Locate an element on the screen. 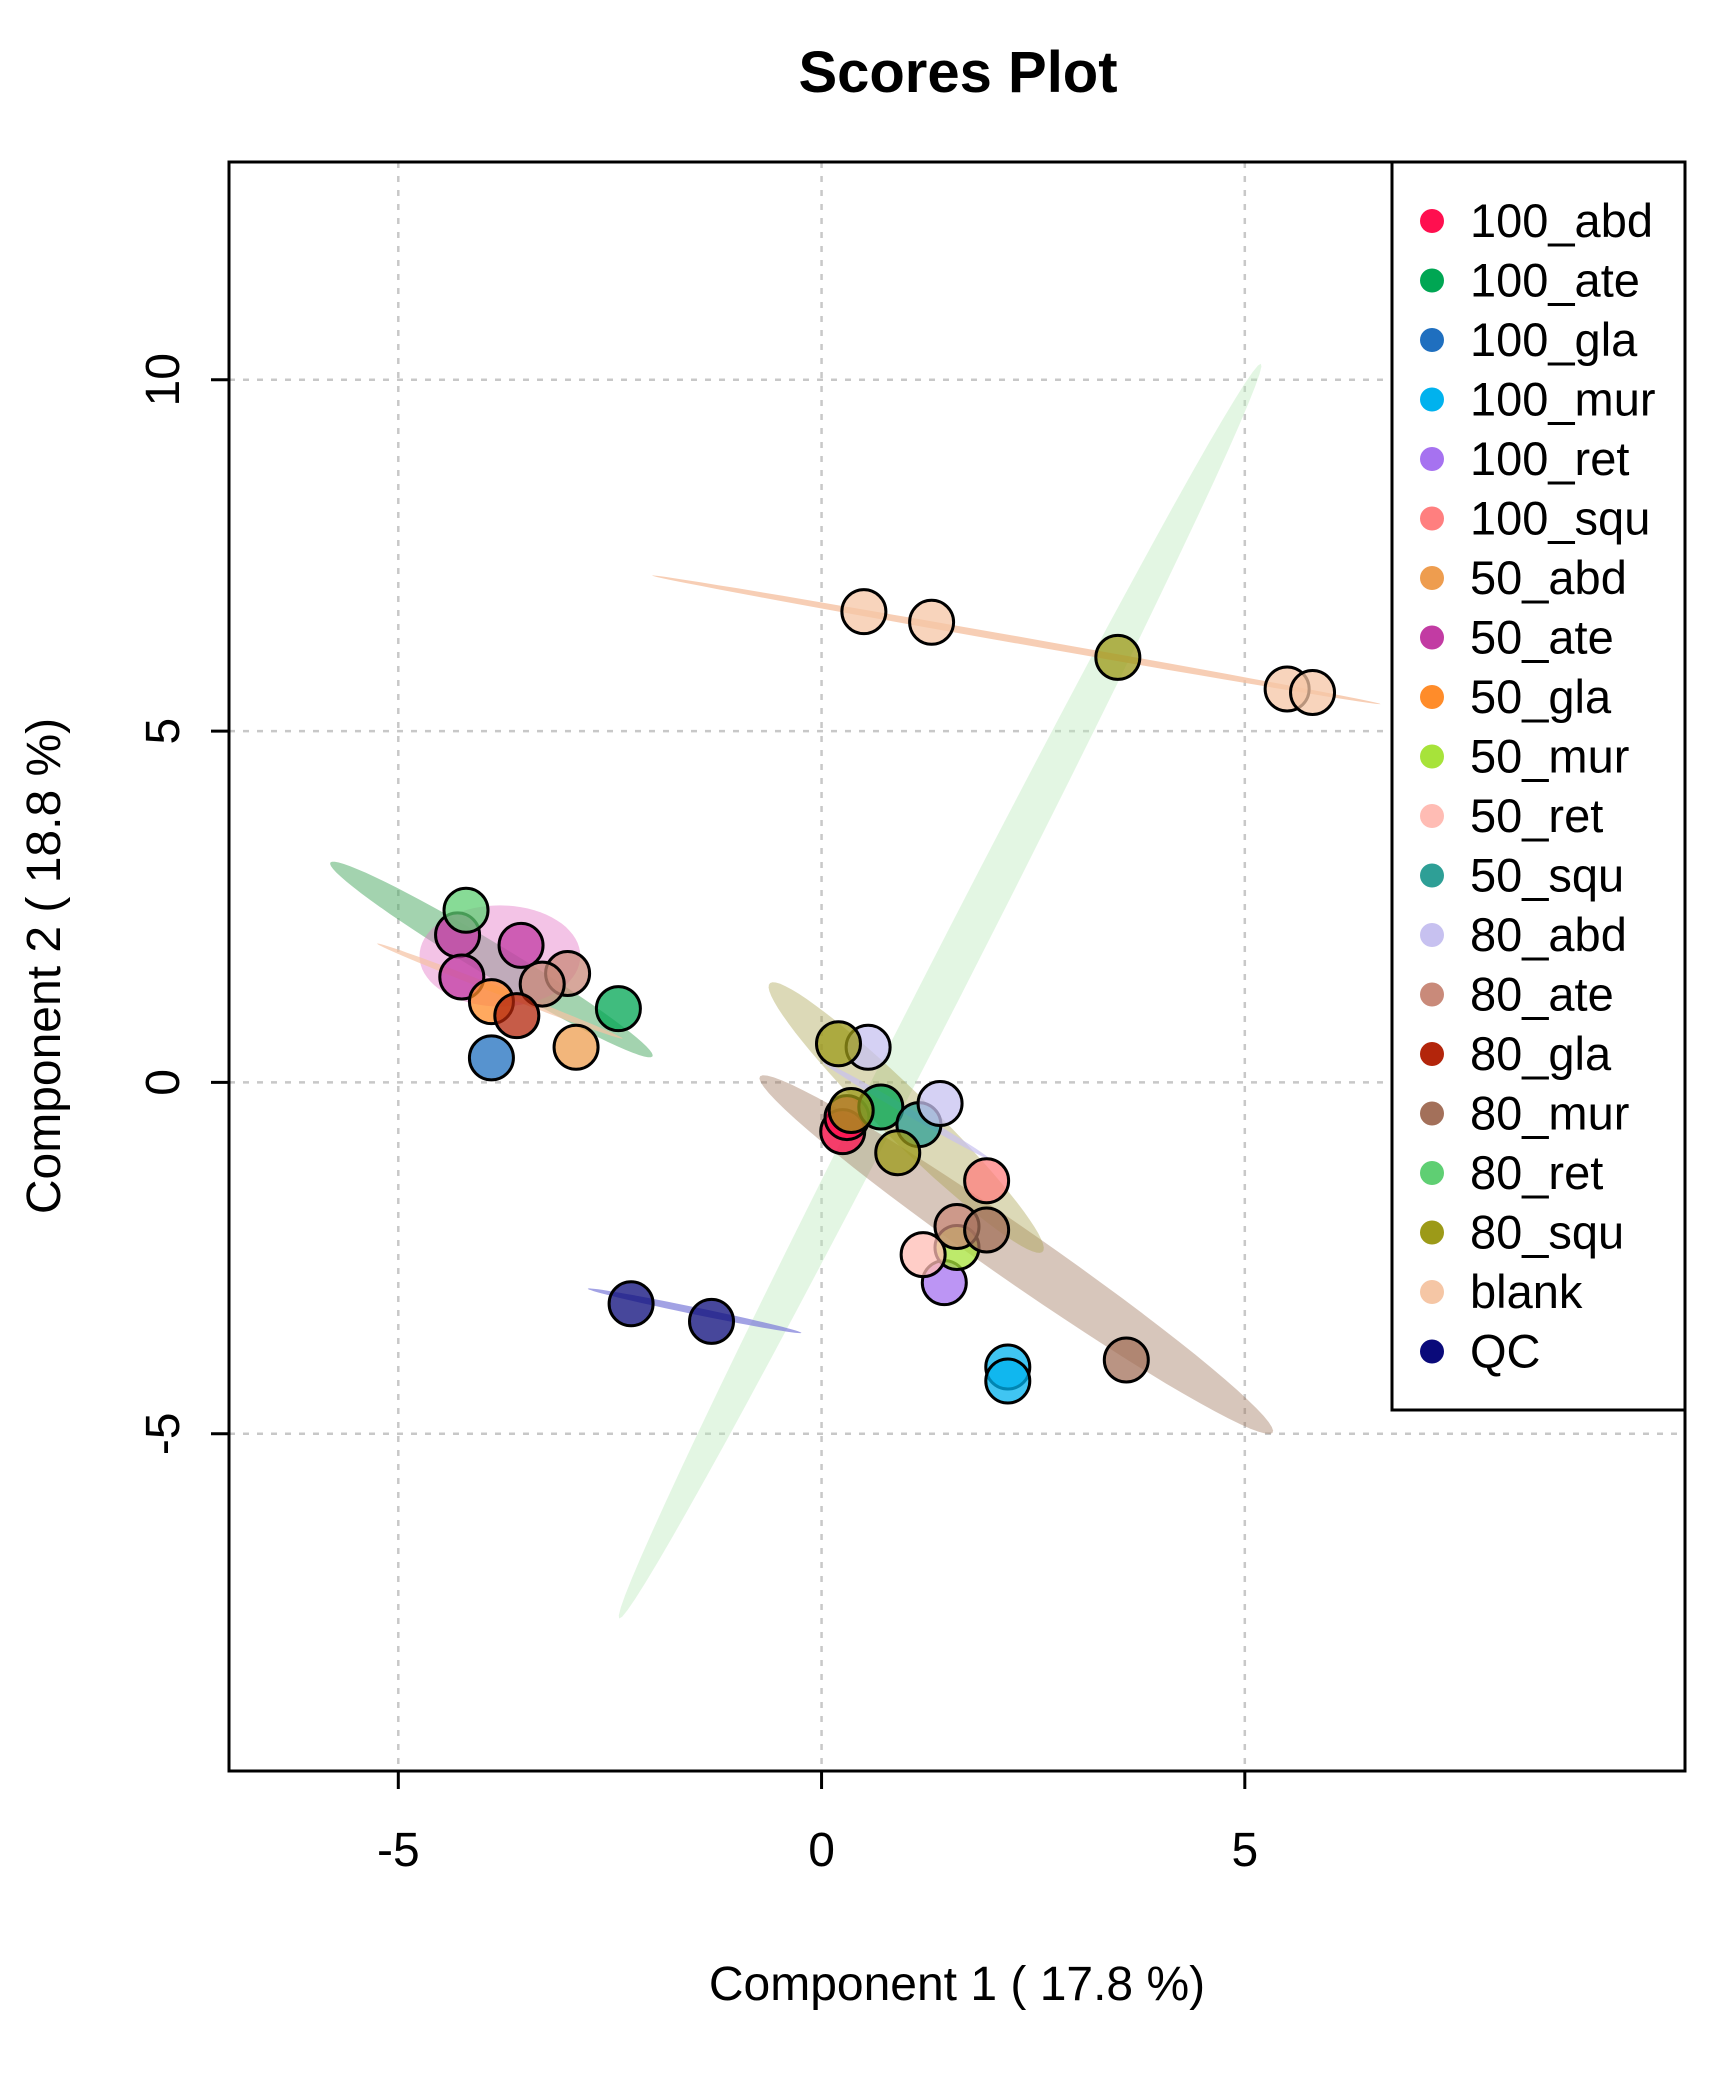 The width and height of the screenshot is (1711, 2073). legend-swatch-100_abd is located at coordinates (1432, 221).